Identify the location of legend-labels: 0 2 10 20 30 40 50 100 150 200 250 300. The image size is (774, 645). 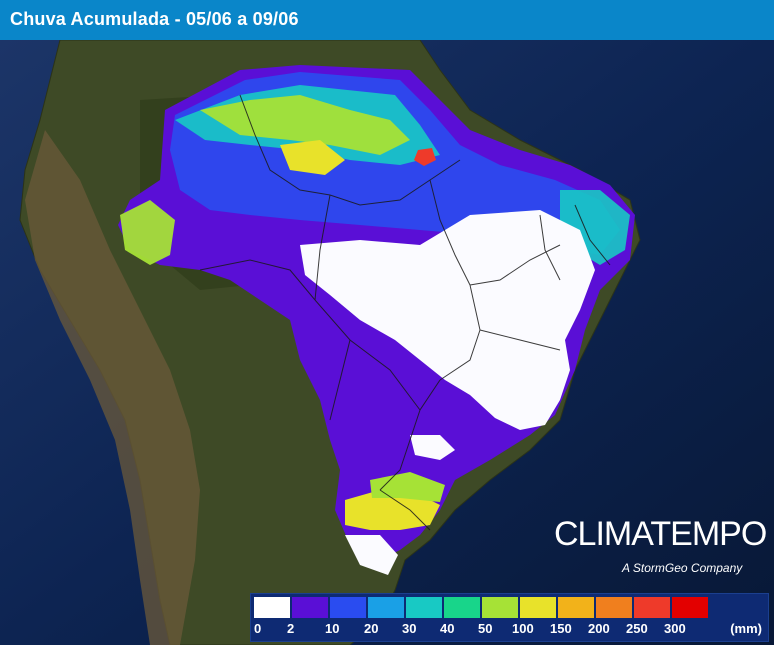
(510, 630).